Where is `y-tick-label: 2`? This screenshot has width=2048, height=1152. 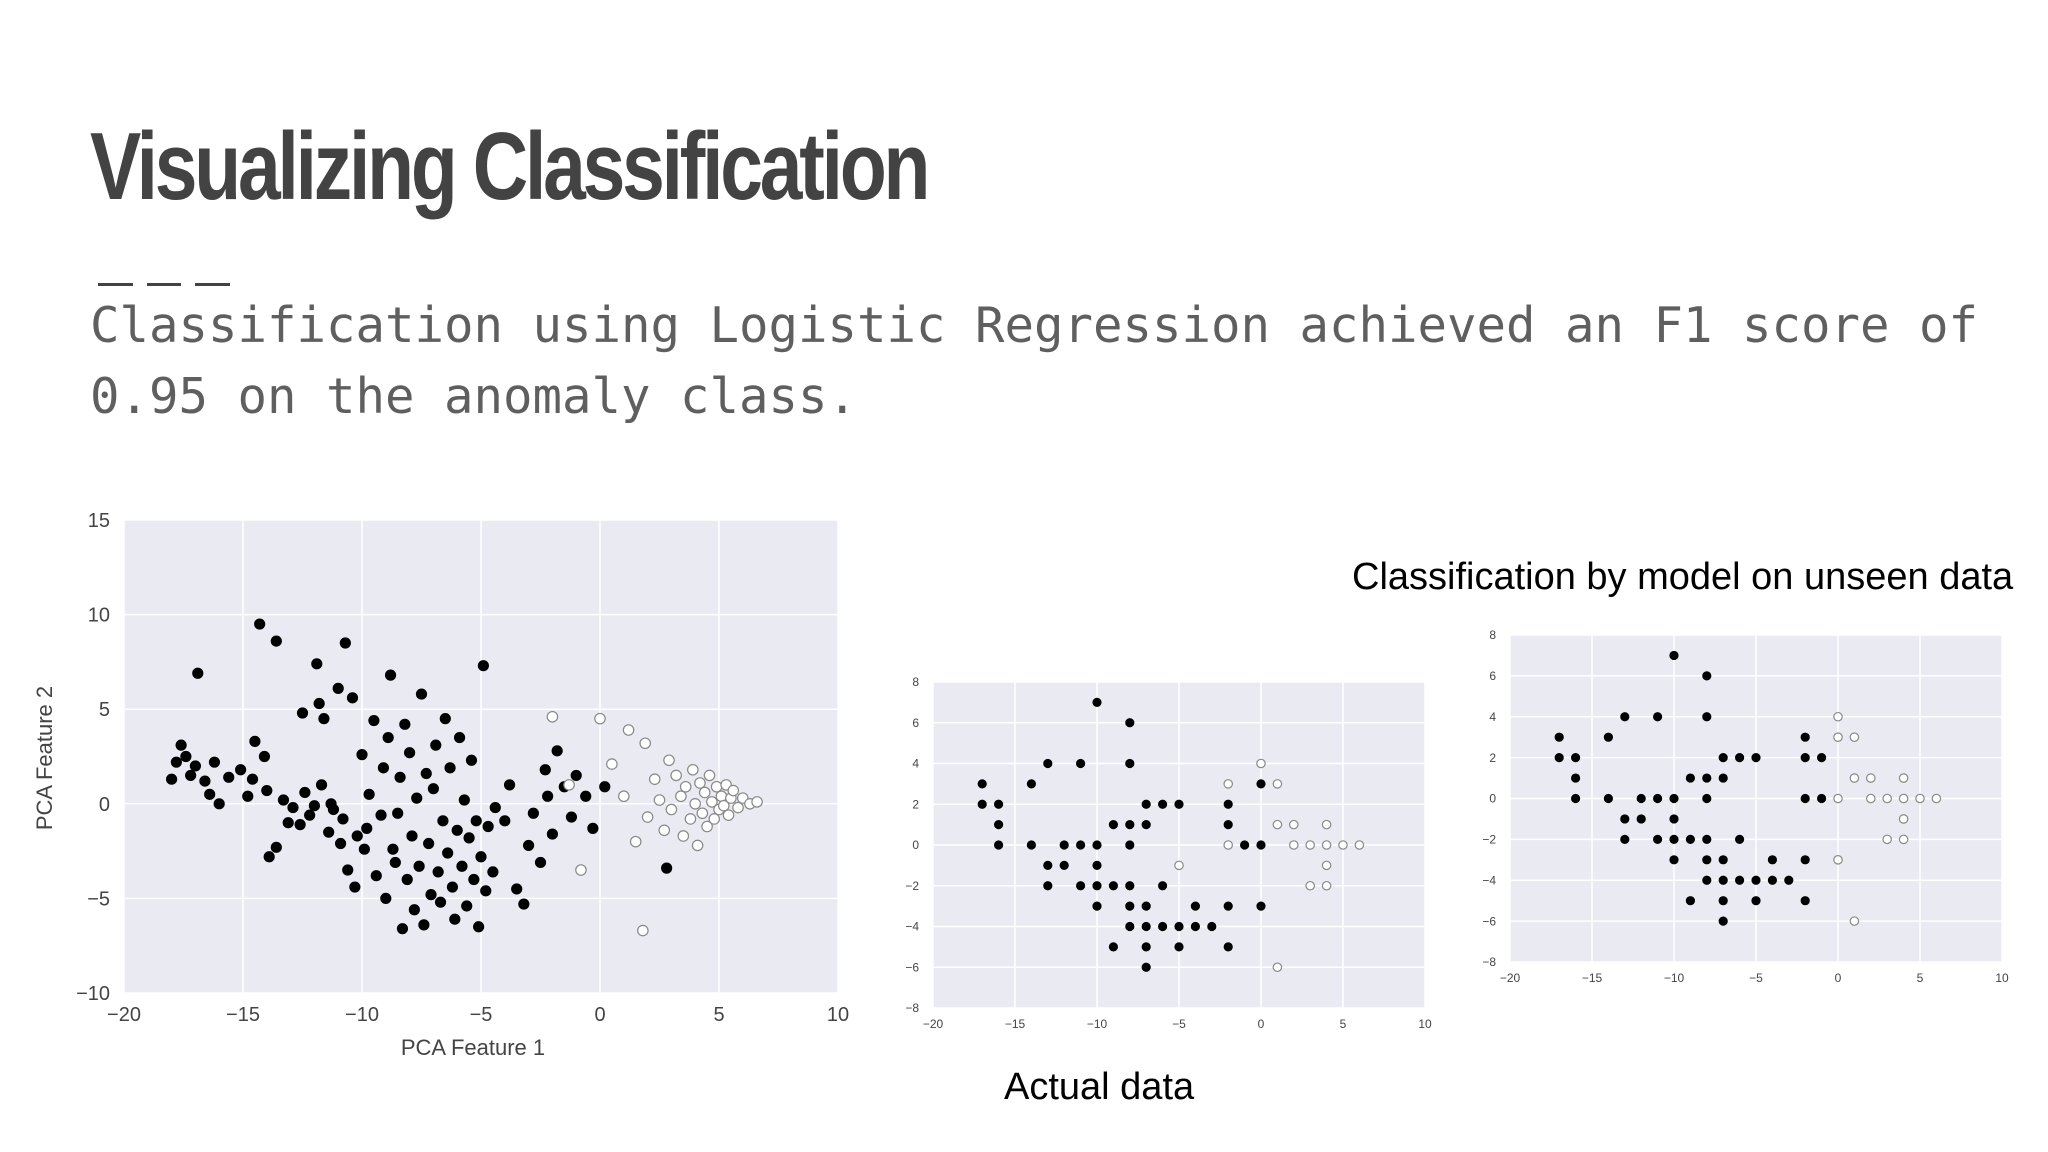
y-tick-label: 2 is located at coordinates (1492, 758).